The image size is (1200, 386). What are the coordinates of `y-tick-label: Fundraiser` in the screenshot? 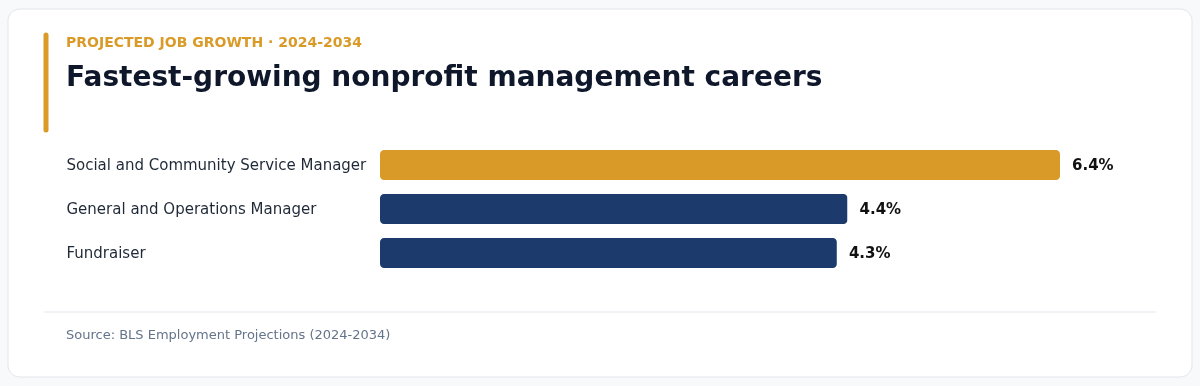 It's located at (106, 253).